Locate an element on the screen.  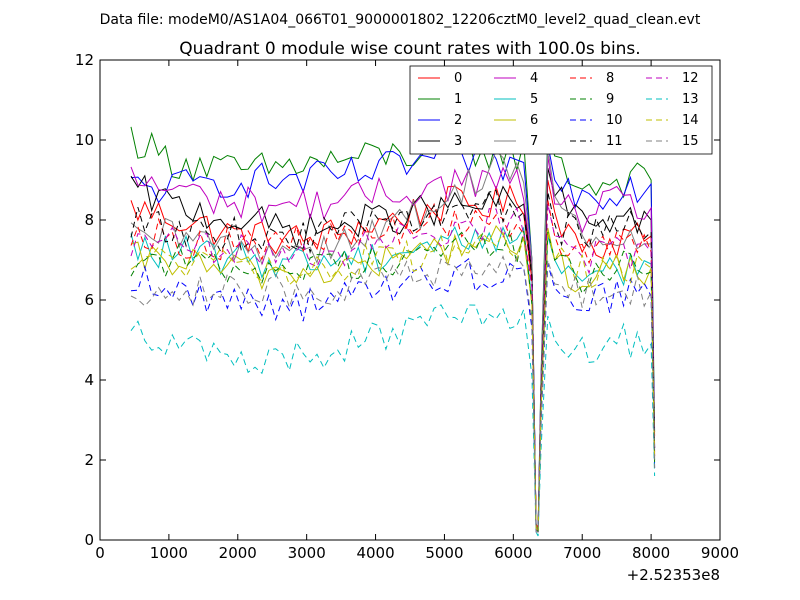
x-tick-label: 1000 is located at coordinates (169, 553).